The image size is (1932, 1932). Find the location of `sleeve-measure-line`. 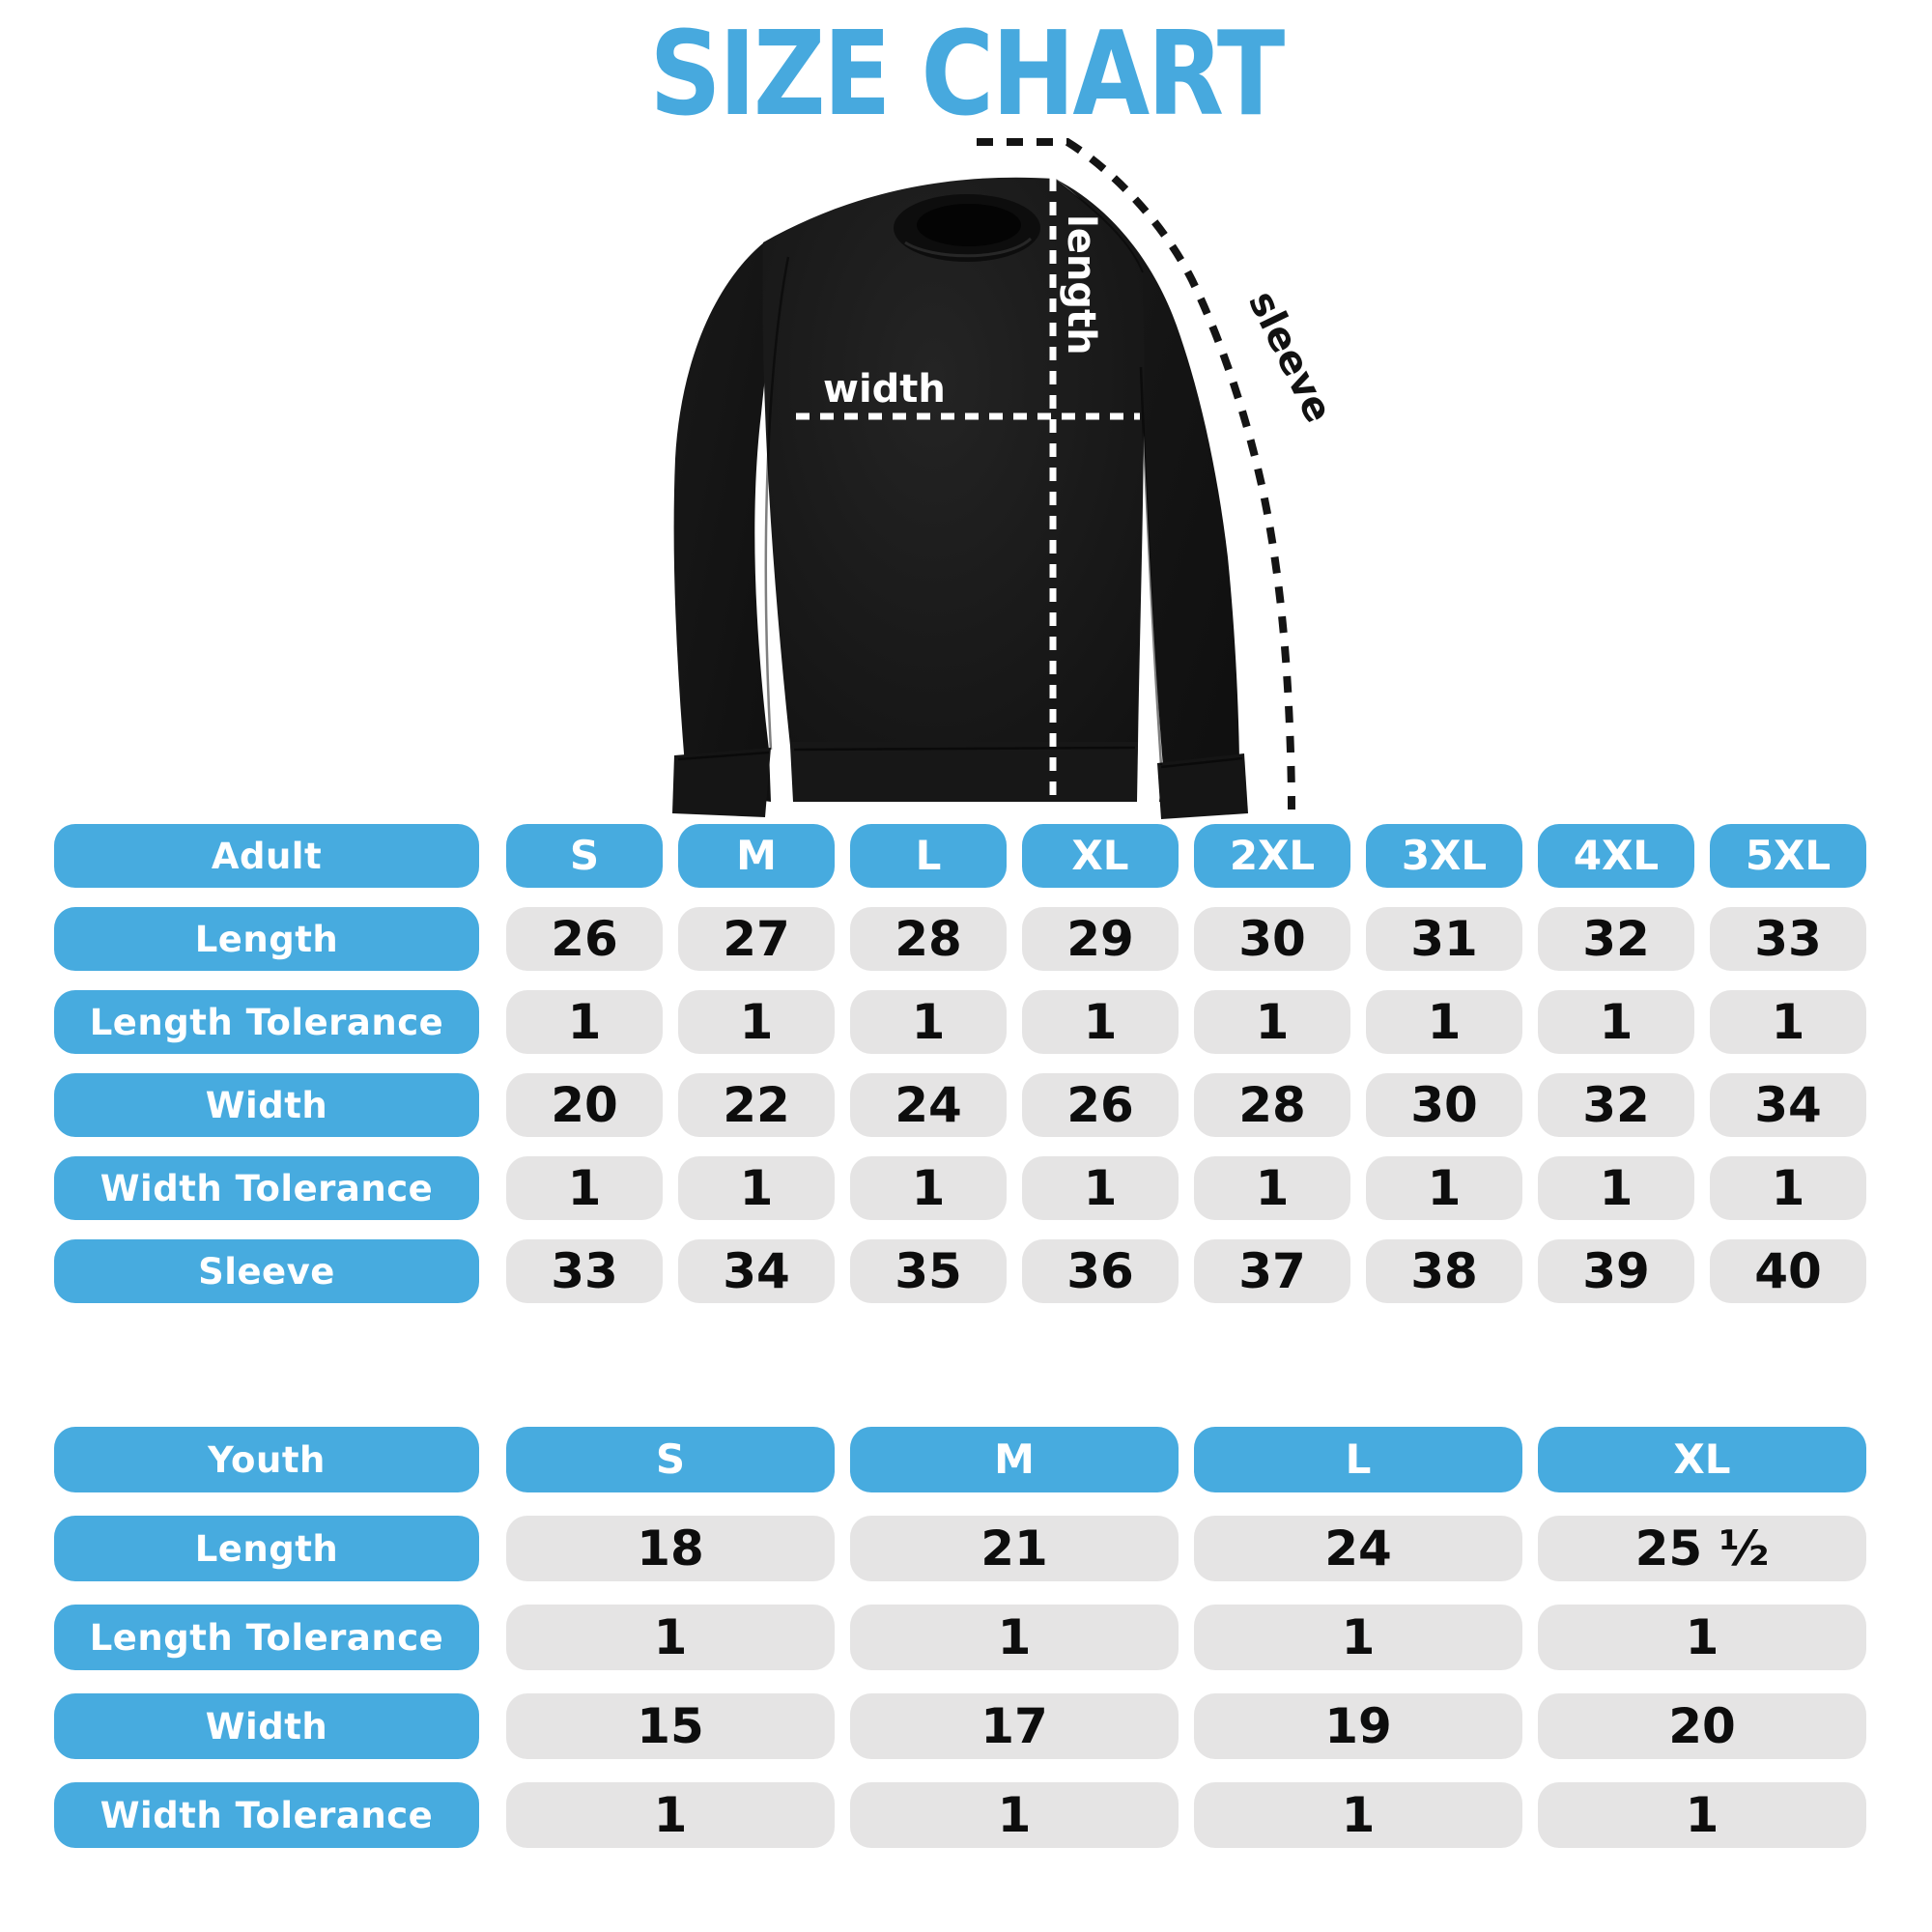

sleeve-measure-line is located at coordinates (1136, 474).